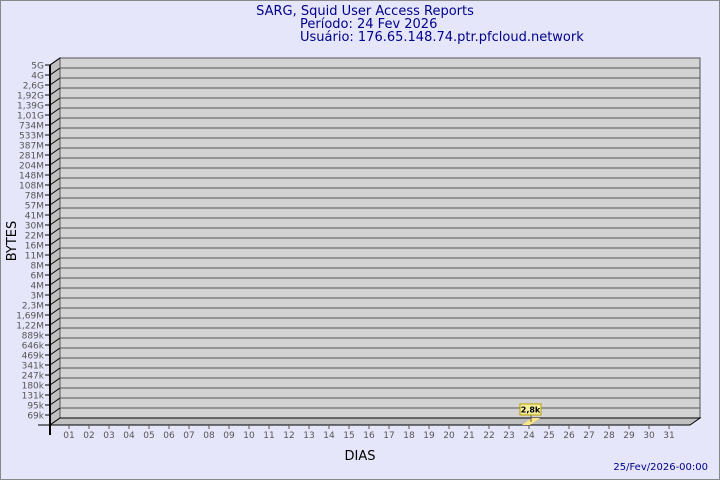  What do you see at coordinates (375, 421) in the screenshot?
I see `floor` at bounding box center [375, 421].